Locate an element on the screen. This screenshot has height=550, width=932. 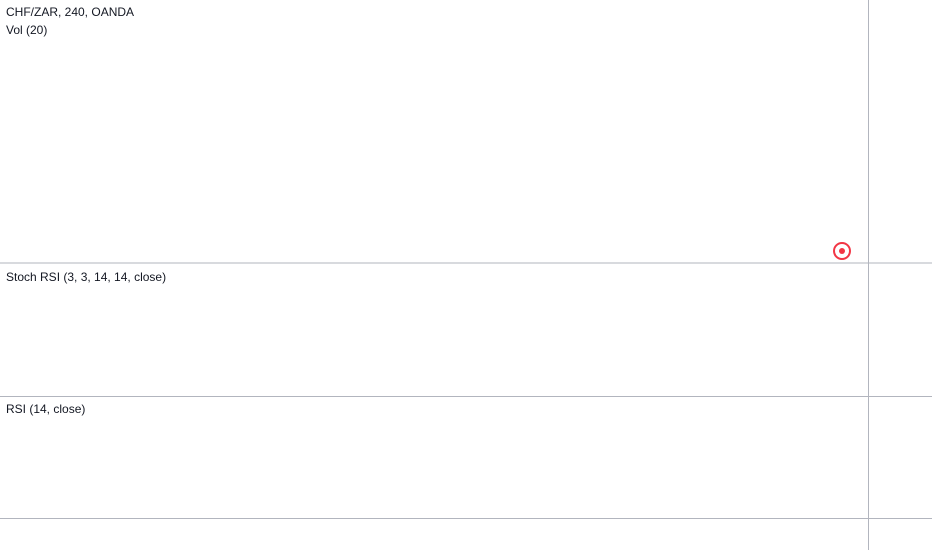
logo is located at coordinates (842, 251).